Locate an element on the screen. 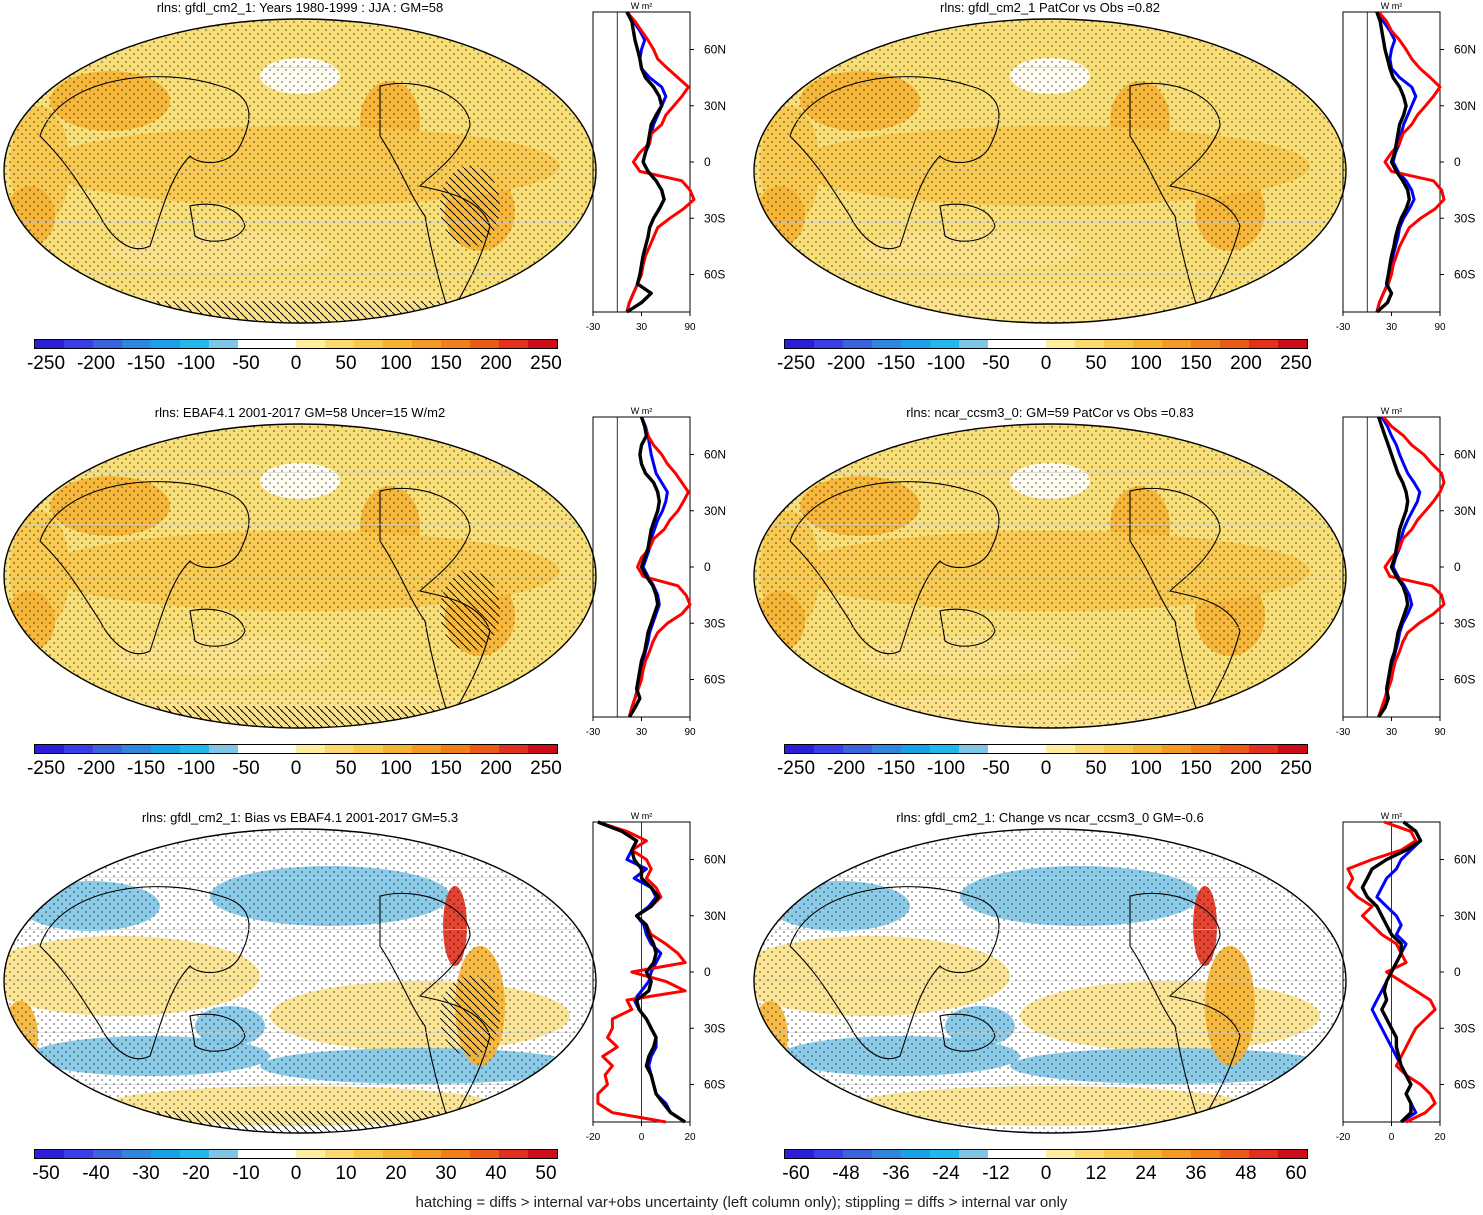  colorbar-tick-label: 40 is located at coordinates (496, 1173).